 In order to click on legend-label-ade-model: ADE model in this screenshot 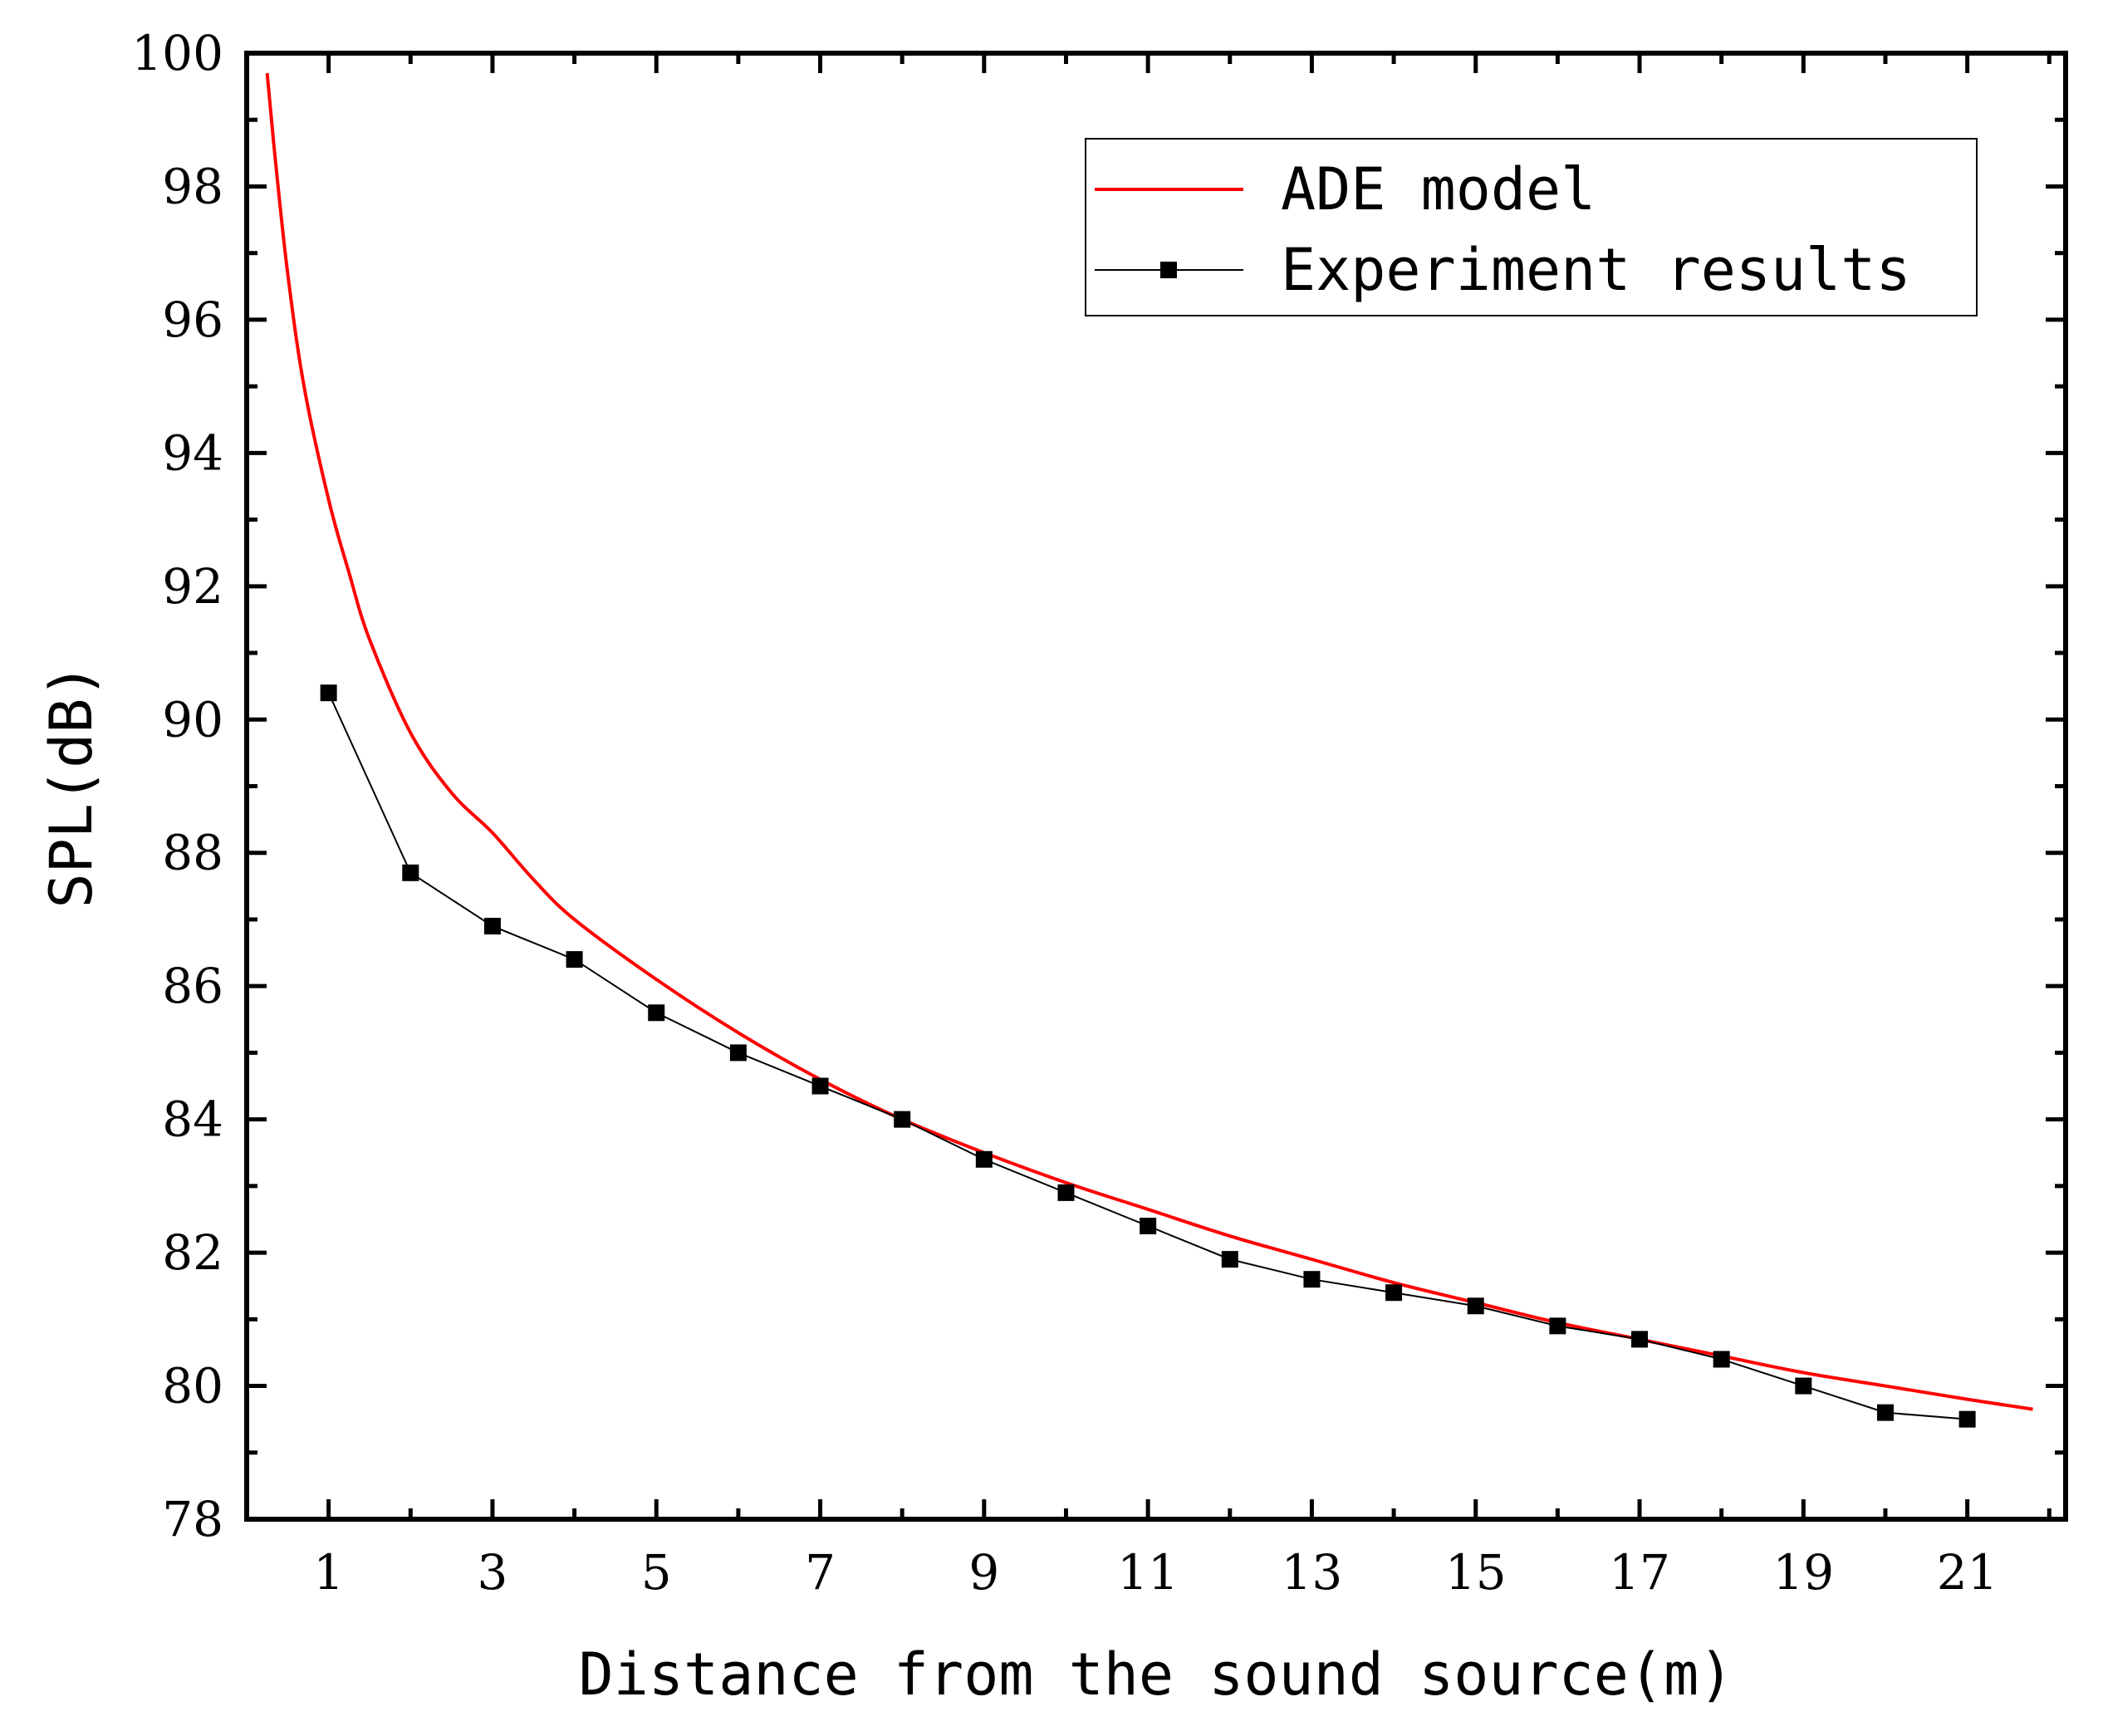, I will do `click(1439, 189)`.